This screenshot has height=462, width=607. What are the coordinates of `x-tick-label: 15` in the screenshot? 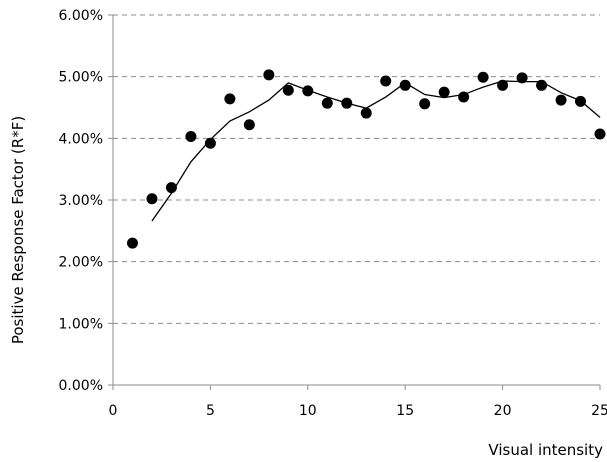 It's located at (405, 411).